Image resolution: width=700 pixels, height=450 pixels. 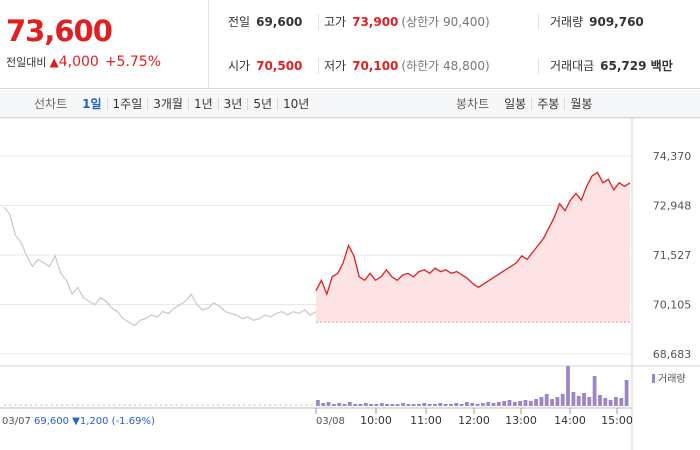 I want to click on today-price-line, so click(x=473, y=234).